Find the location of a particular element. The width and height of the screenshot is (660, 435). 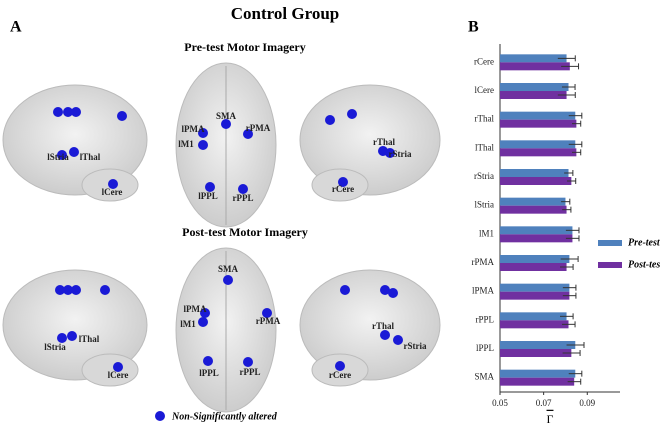

y-tick-label: lStria is located at coordinates (485, 205).